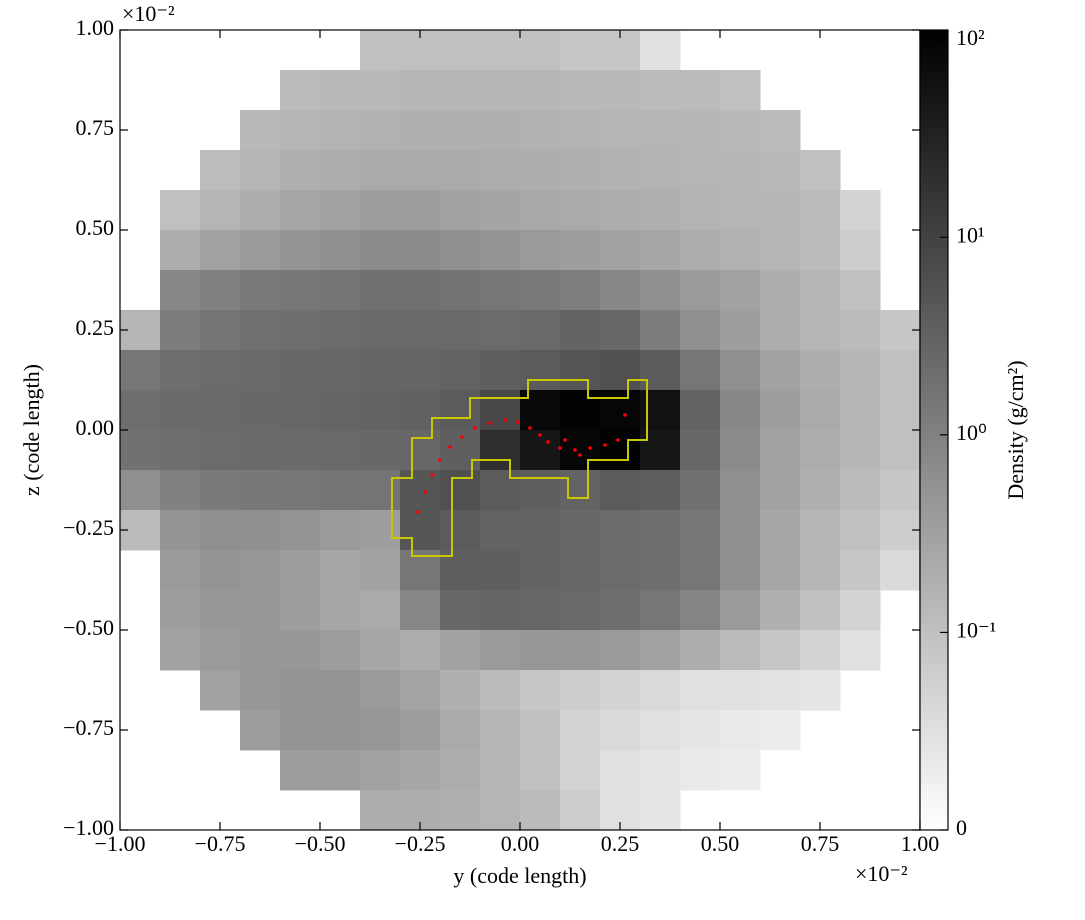 The width and height of the screenshot is (1085, 920). What do you see at coordinates (970, 234) in the screenshot?
I see `colorbar-tick-label: 10¹` at bounding box center [970, 234].